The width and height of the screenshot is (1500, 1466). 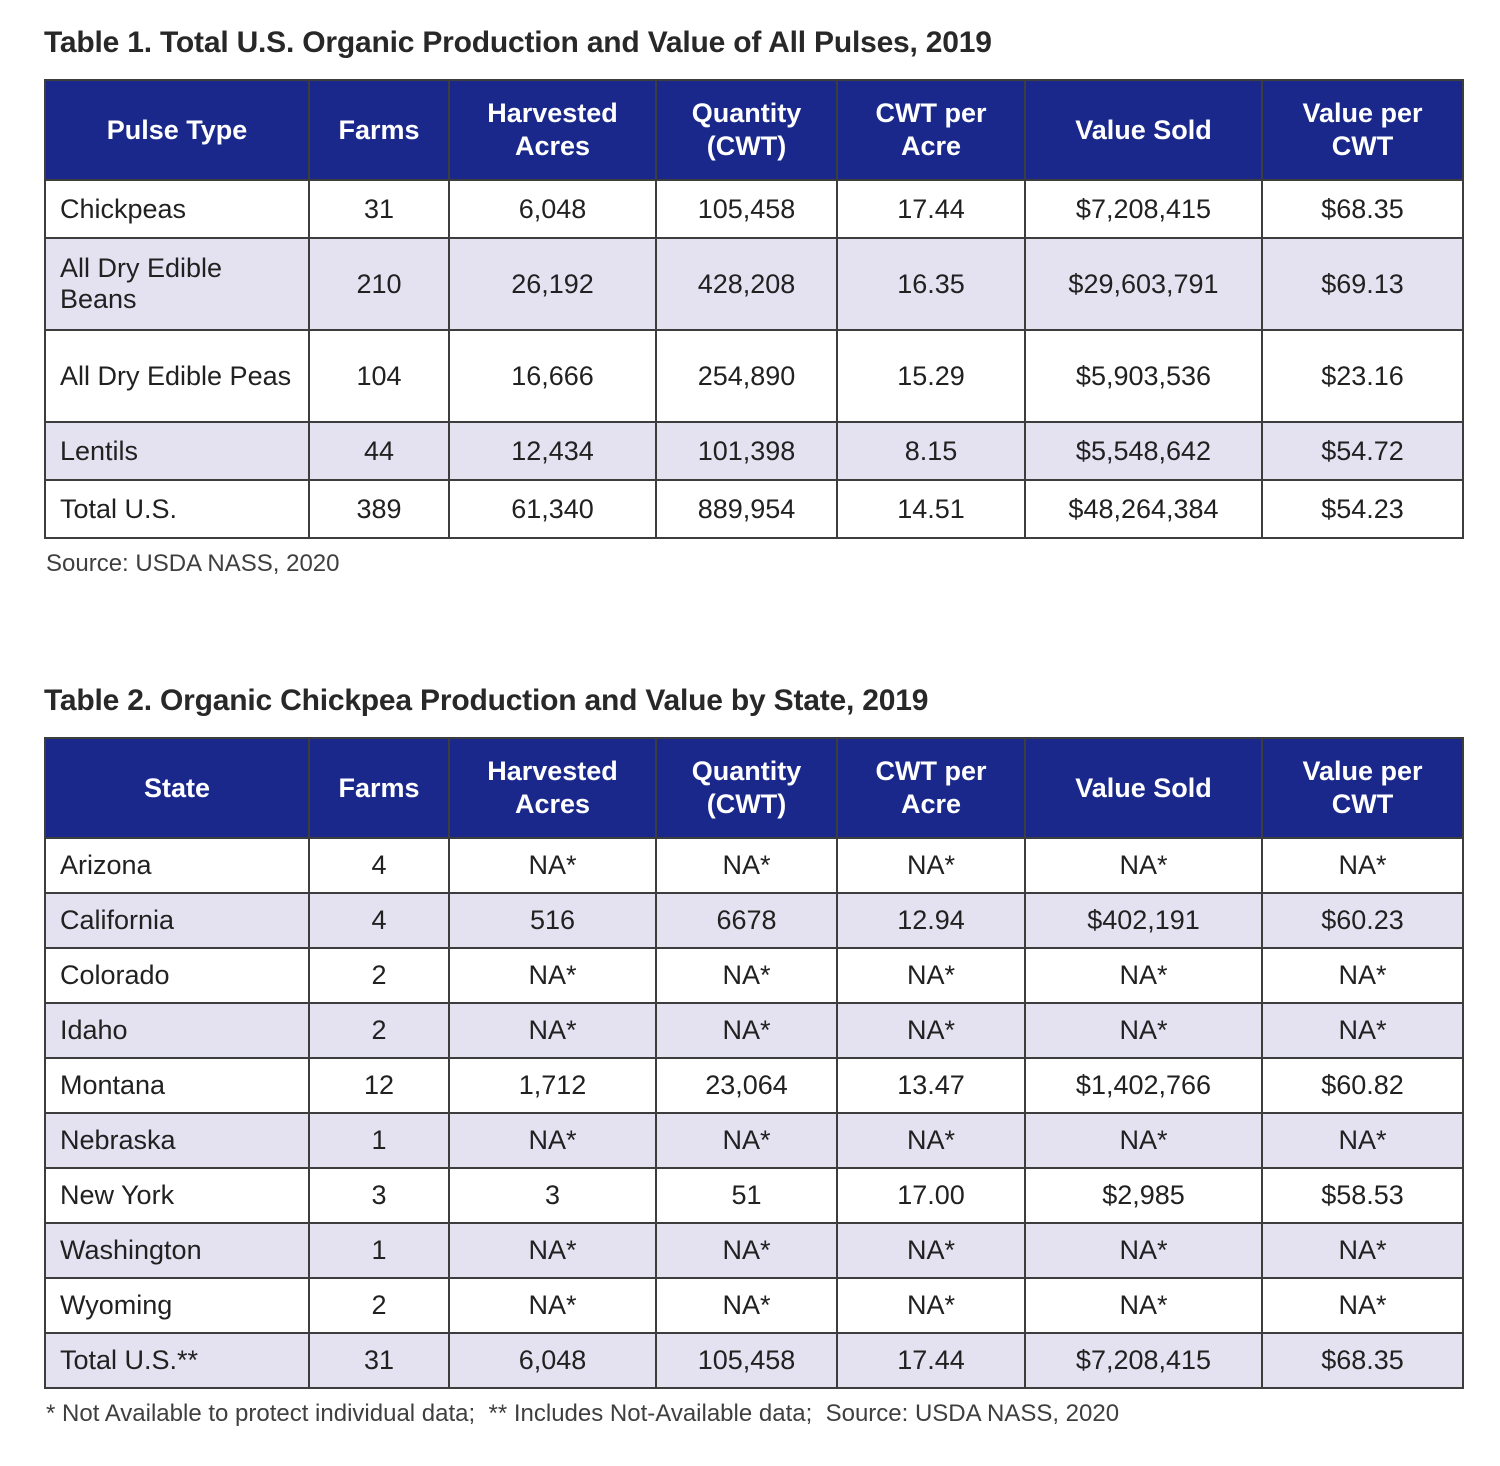 I want to click on row-label-cell: Total U.S.**, so click(x=177, y=1360).